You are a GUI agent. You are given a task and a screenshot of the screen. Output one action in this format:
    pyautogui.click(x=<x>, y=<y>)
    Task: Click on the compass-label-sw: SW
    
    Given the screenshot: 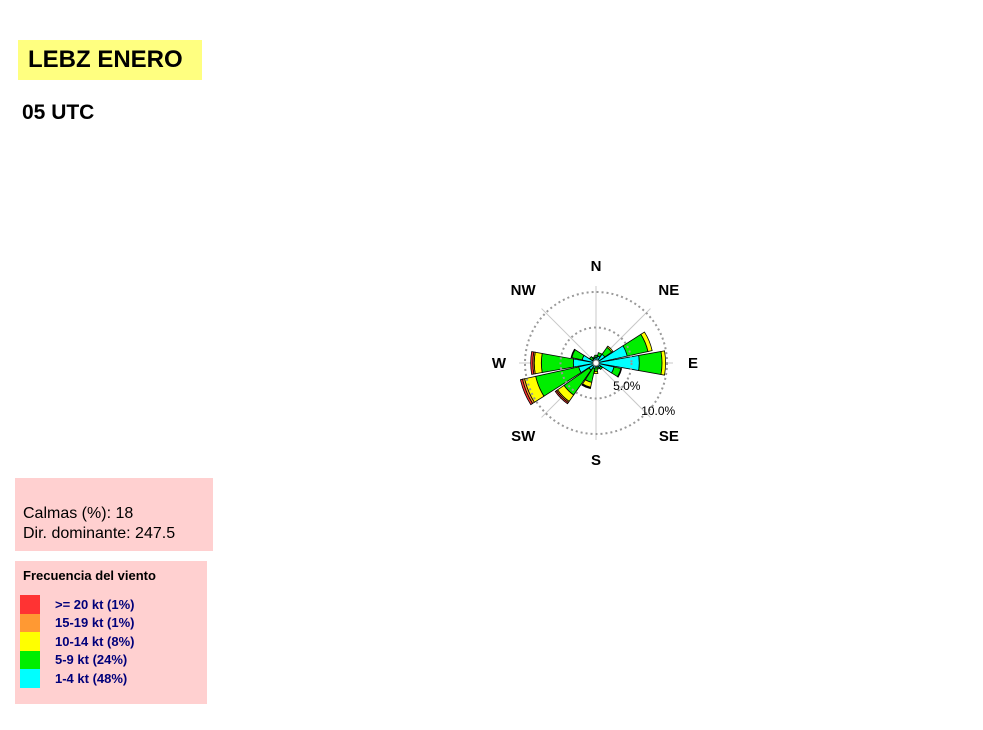 What is the action you would take?
    pyautogui.click(x=523, y=436)
    